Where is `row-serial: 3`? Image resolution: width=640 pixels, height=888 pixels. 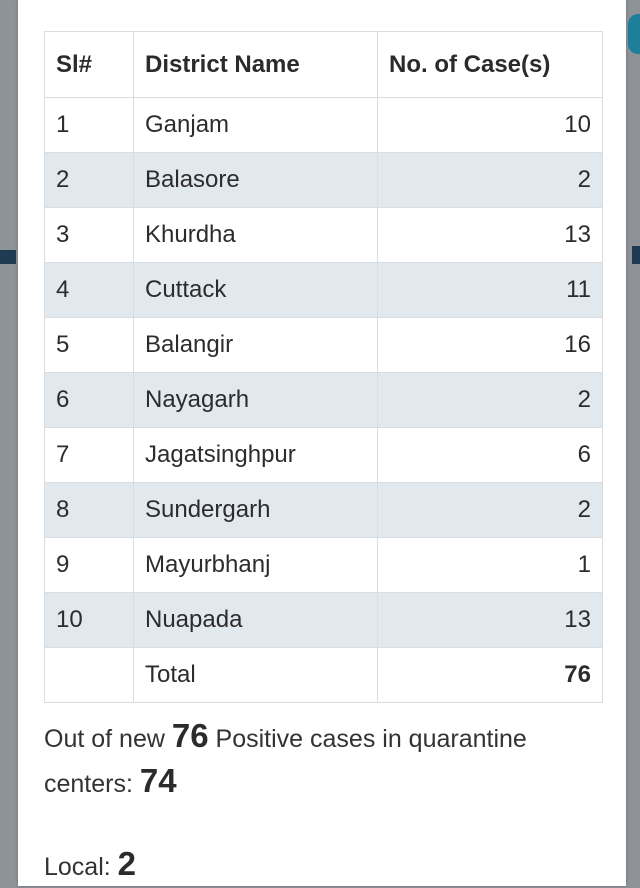
row-serial: 3 is located at coordinates (89, 235).